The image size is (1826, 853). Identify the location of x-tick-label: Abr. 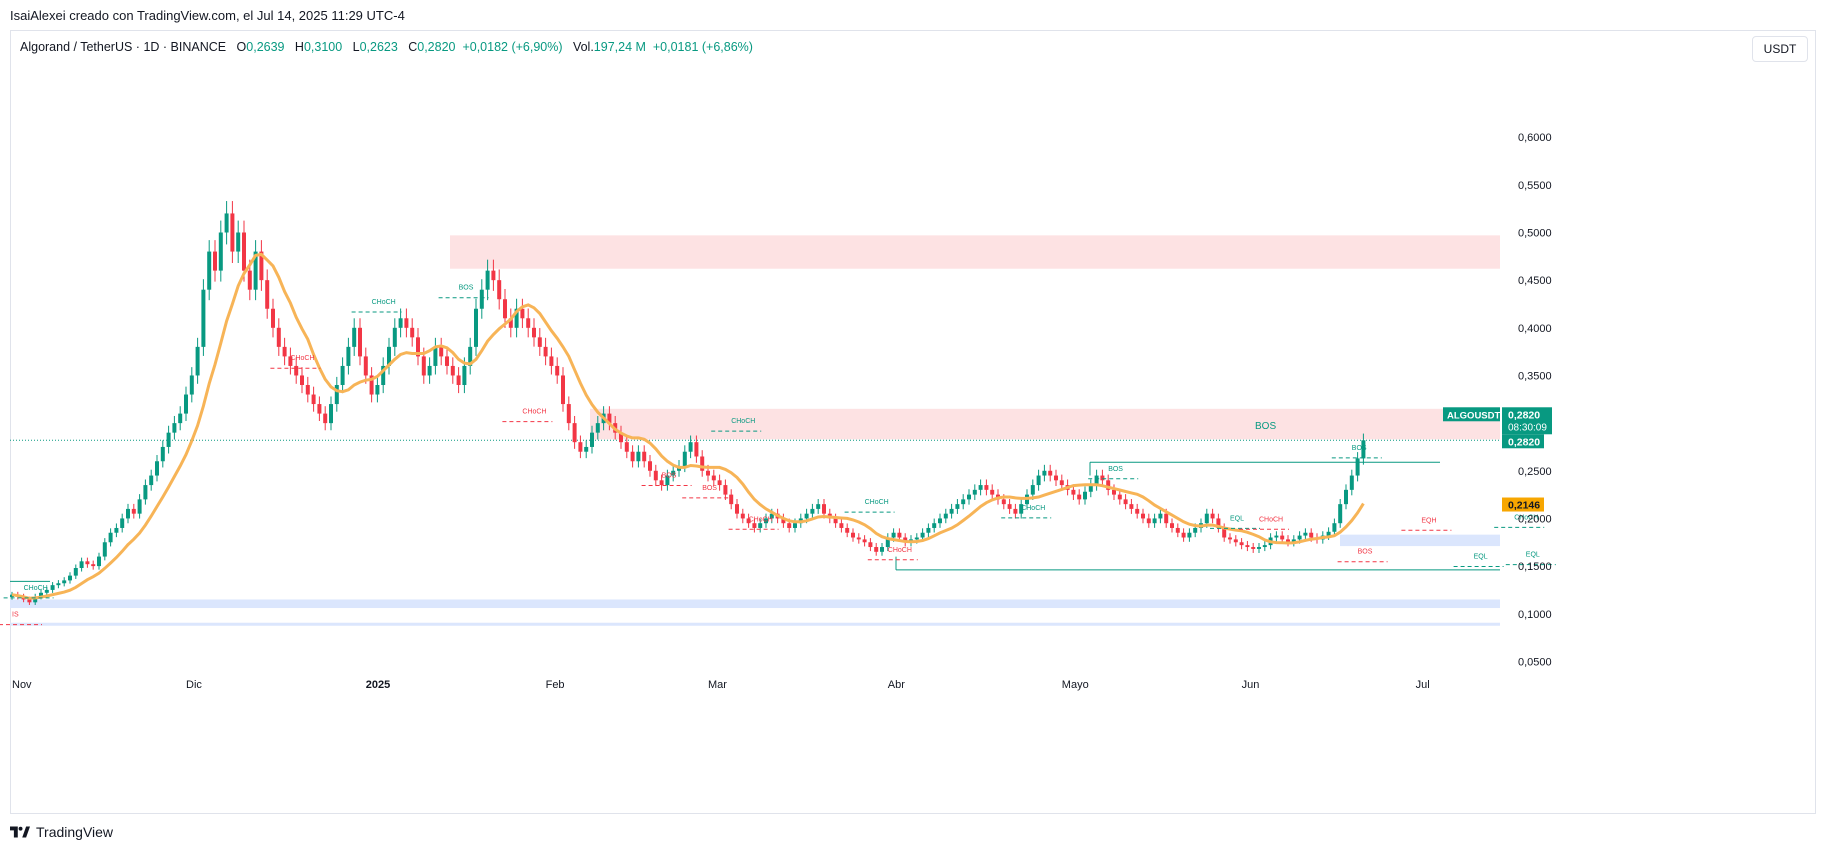
(896, 685).